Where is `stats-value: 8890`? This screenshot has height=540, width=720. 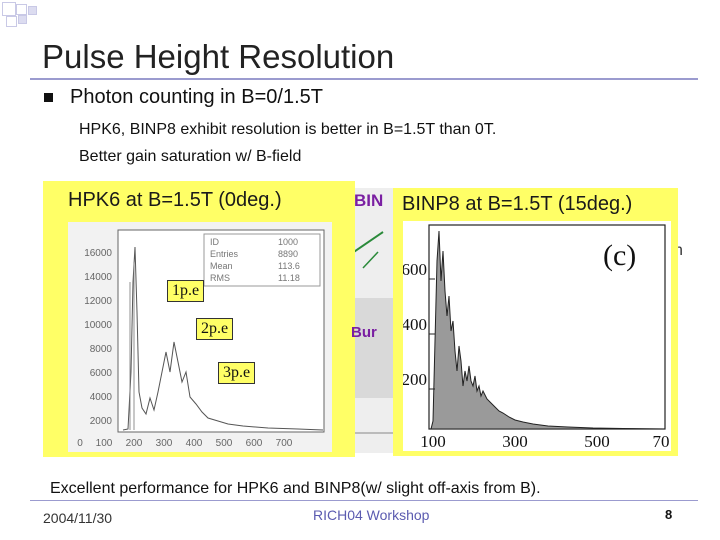 stats-value: 8890 is located at coordinates (288, 254).